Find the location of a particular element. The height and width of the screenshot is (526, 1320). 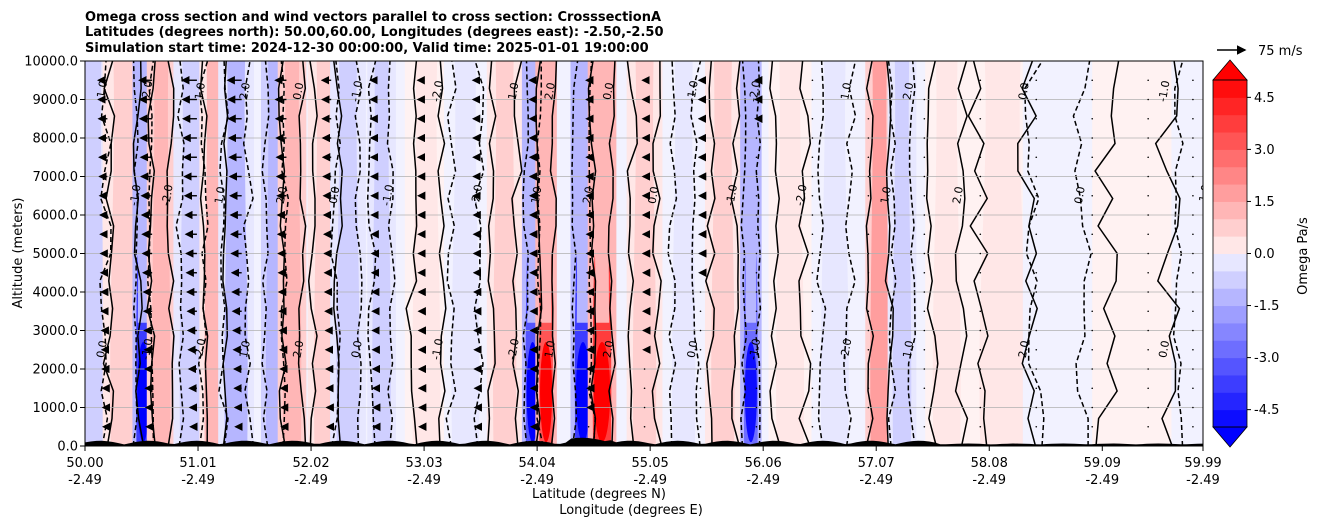

colorbar-tick-label: -4.5 is located at coordinates (1266, 410).